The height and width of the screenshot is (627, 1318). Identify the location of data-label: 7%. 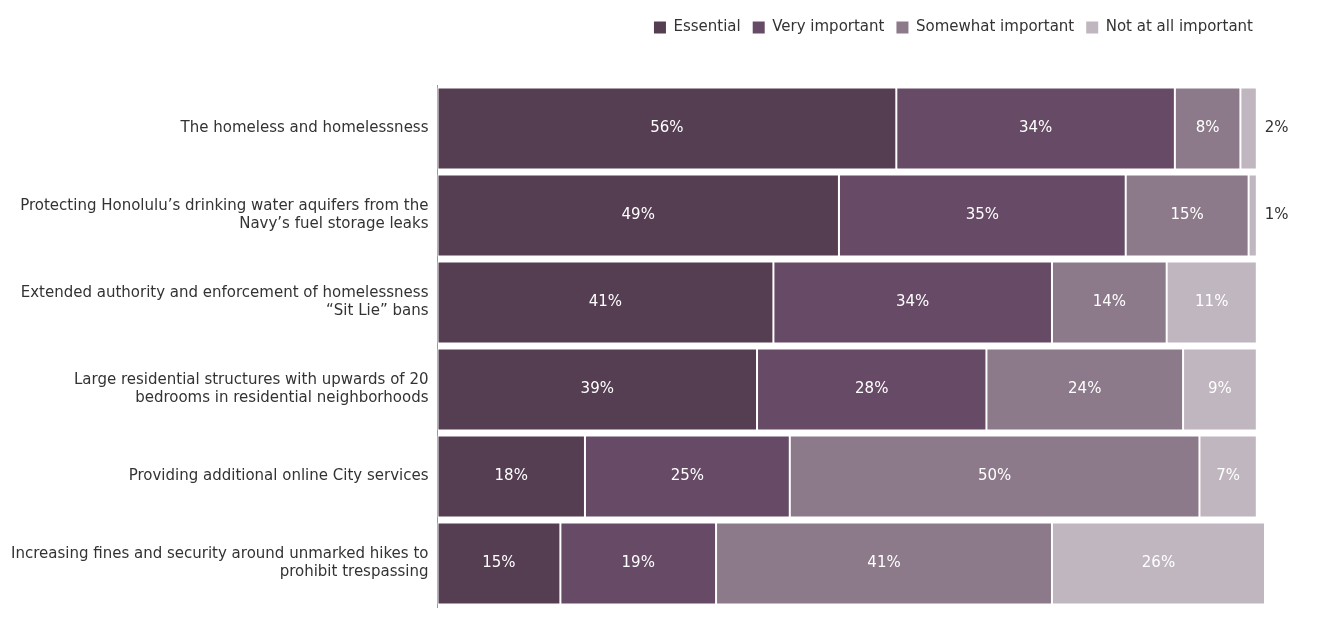
(1228, 475).